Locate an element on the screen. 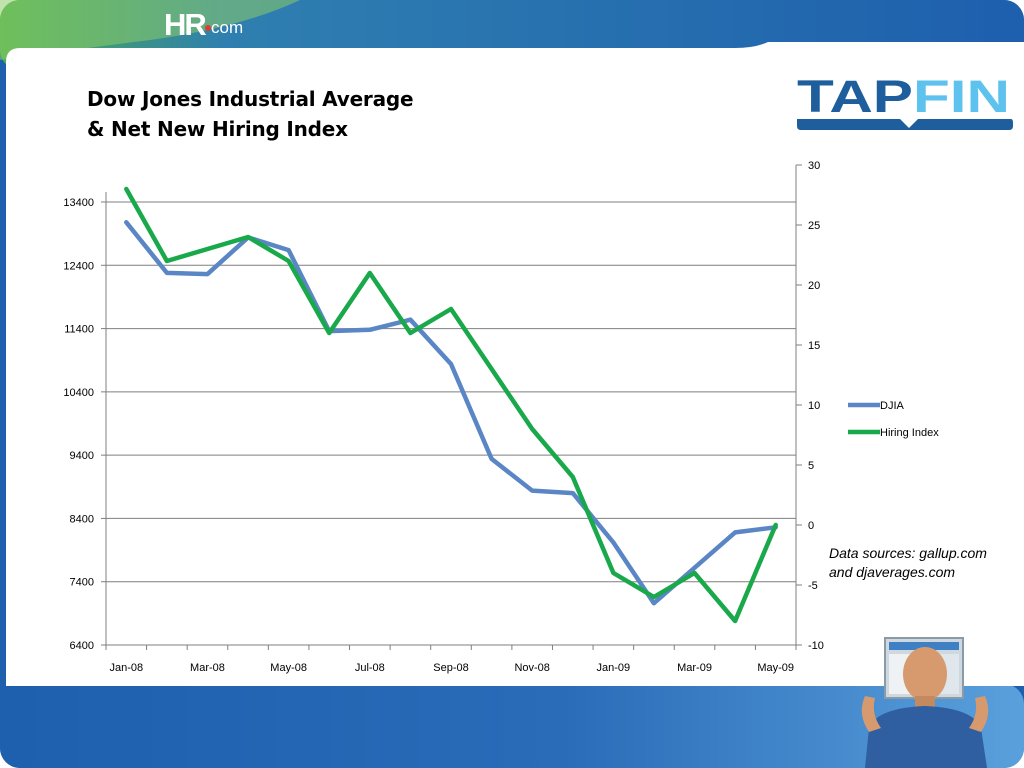  x-axis-tick-label: Jul-08 is located at coordinates (370, 668).